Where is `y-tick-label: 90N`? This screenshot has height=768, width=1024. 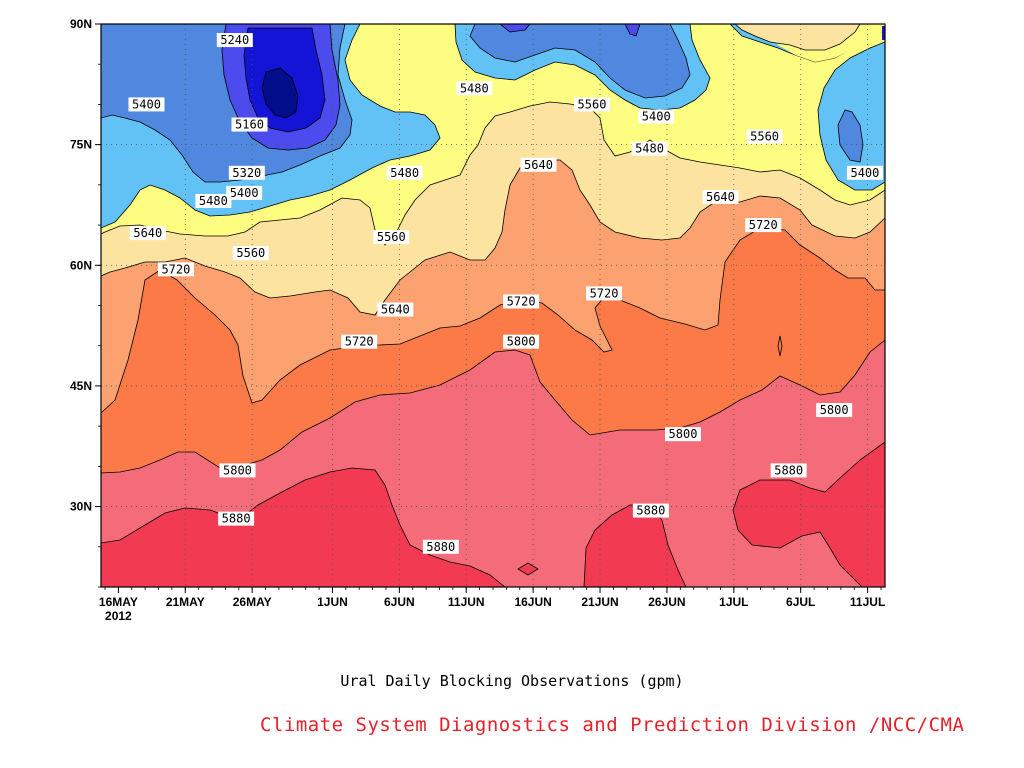 y-tick-label: 90N is located at coordinates (81, 24).